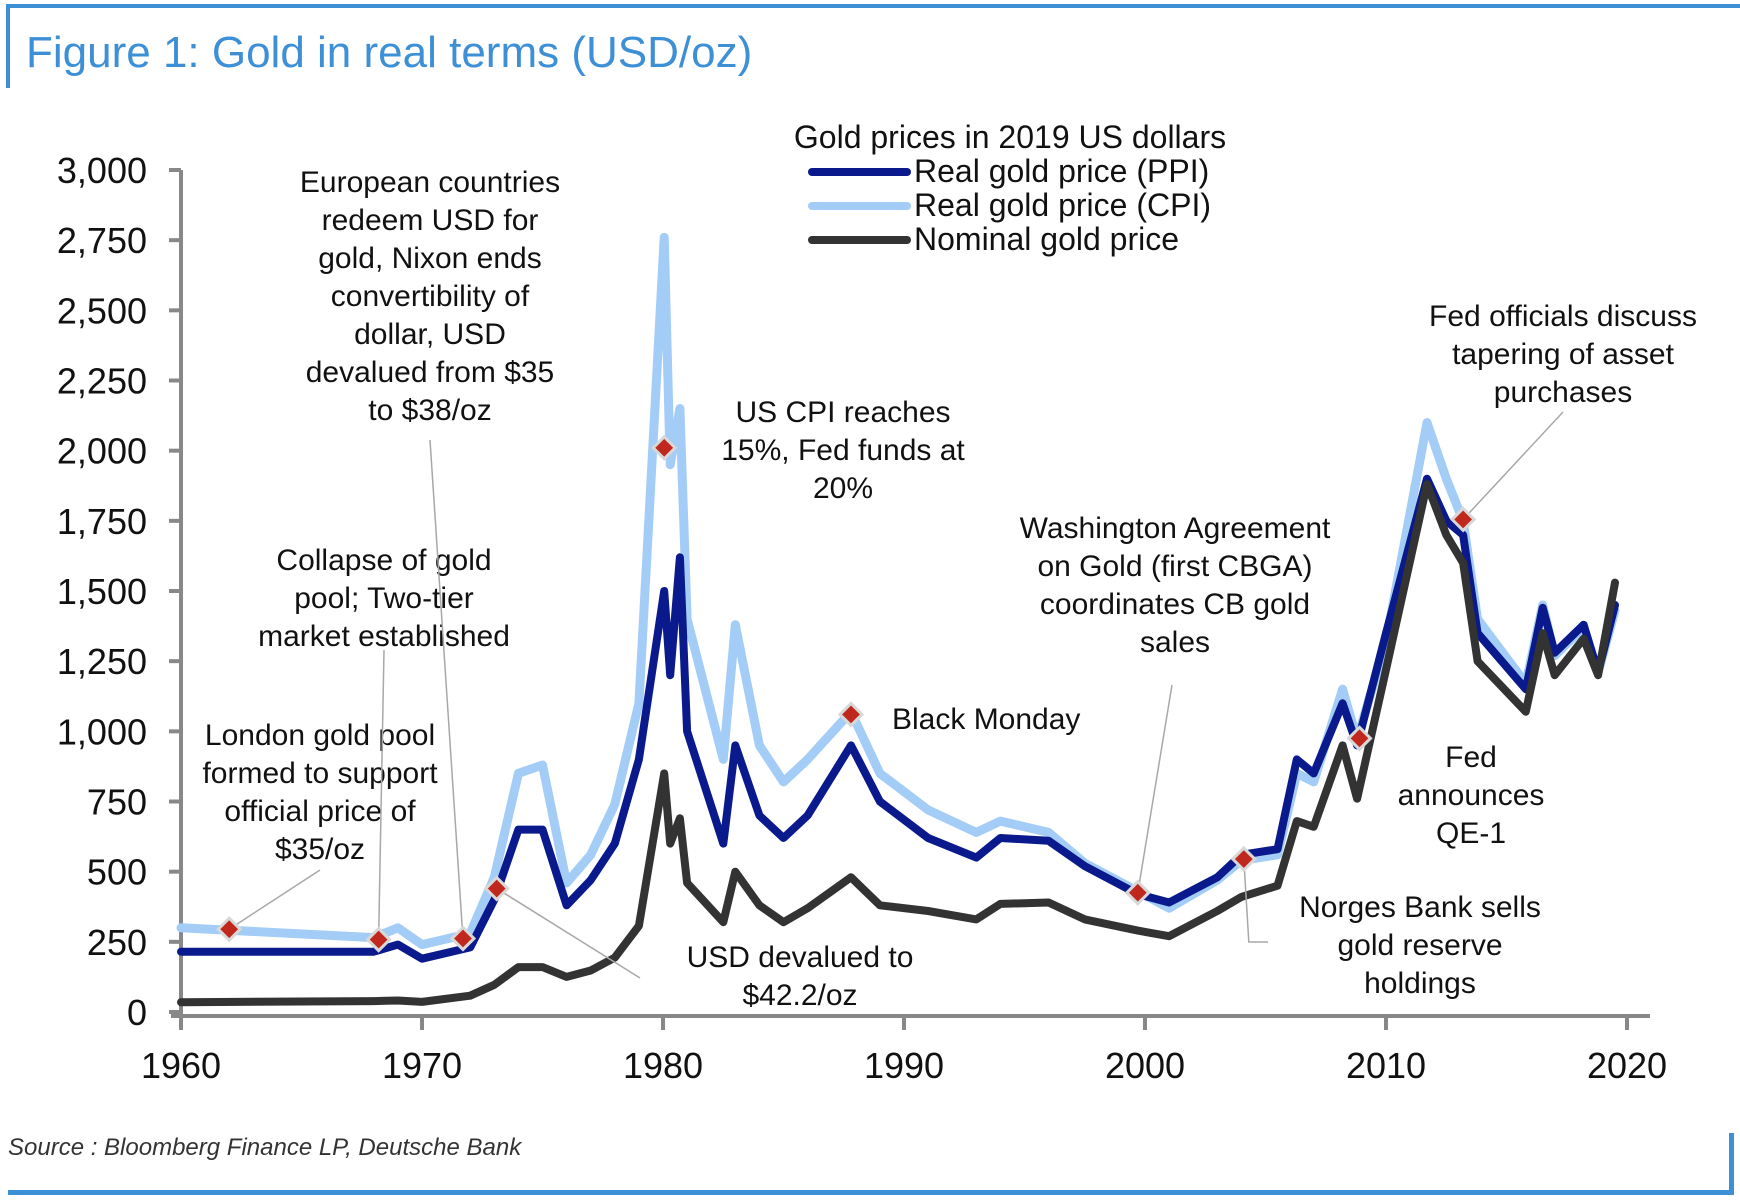 This screenshot has height=1200, width=1740. What do you see at coordinates (1563, 316) in the screenshot?
I see `annotation-line: Fed officials discuss` at bounding box center [1563, 316].